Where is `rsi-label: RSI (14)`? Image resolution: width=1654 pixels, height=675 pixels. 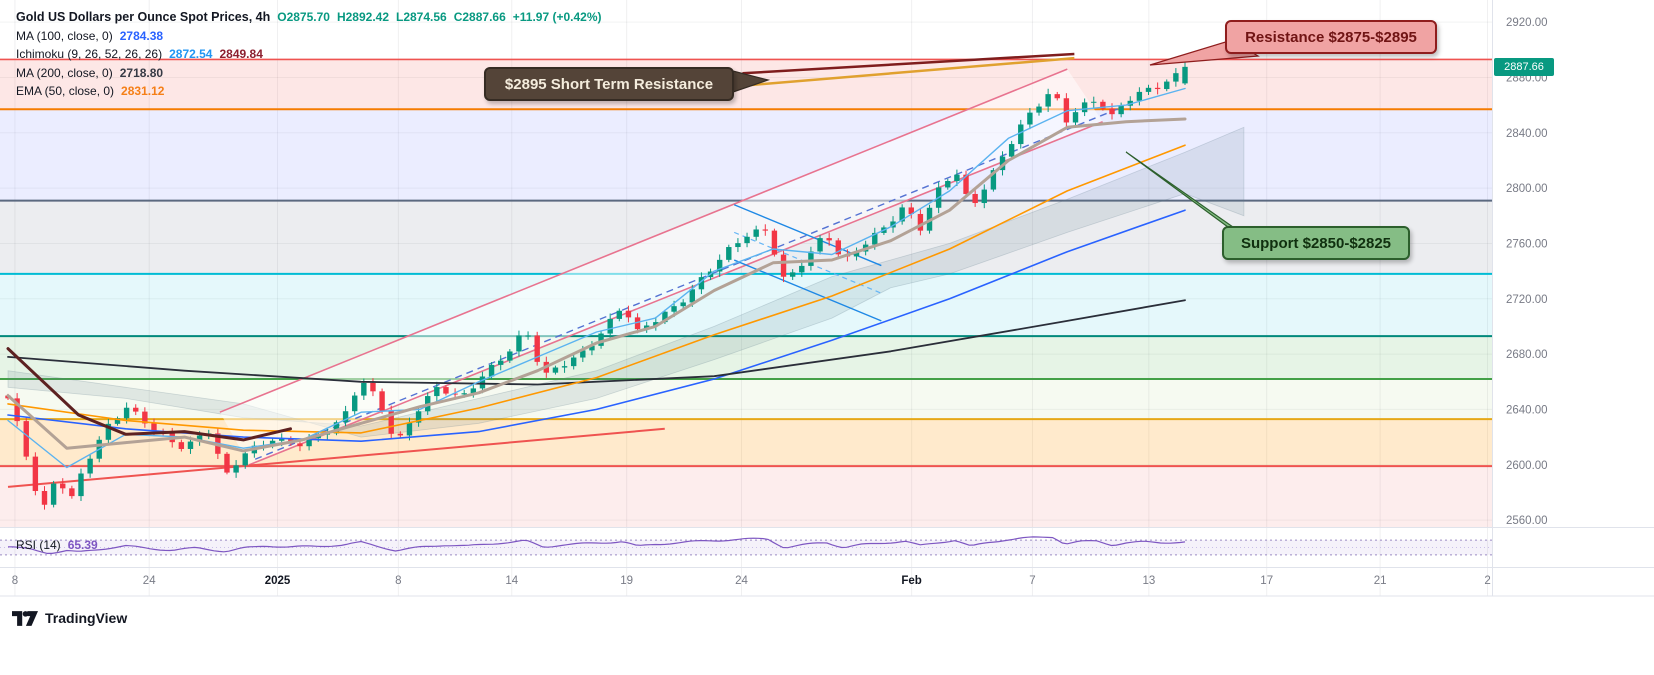 rsi-label: RSI (14) is located at coordinates (38, 545).